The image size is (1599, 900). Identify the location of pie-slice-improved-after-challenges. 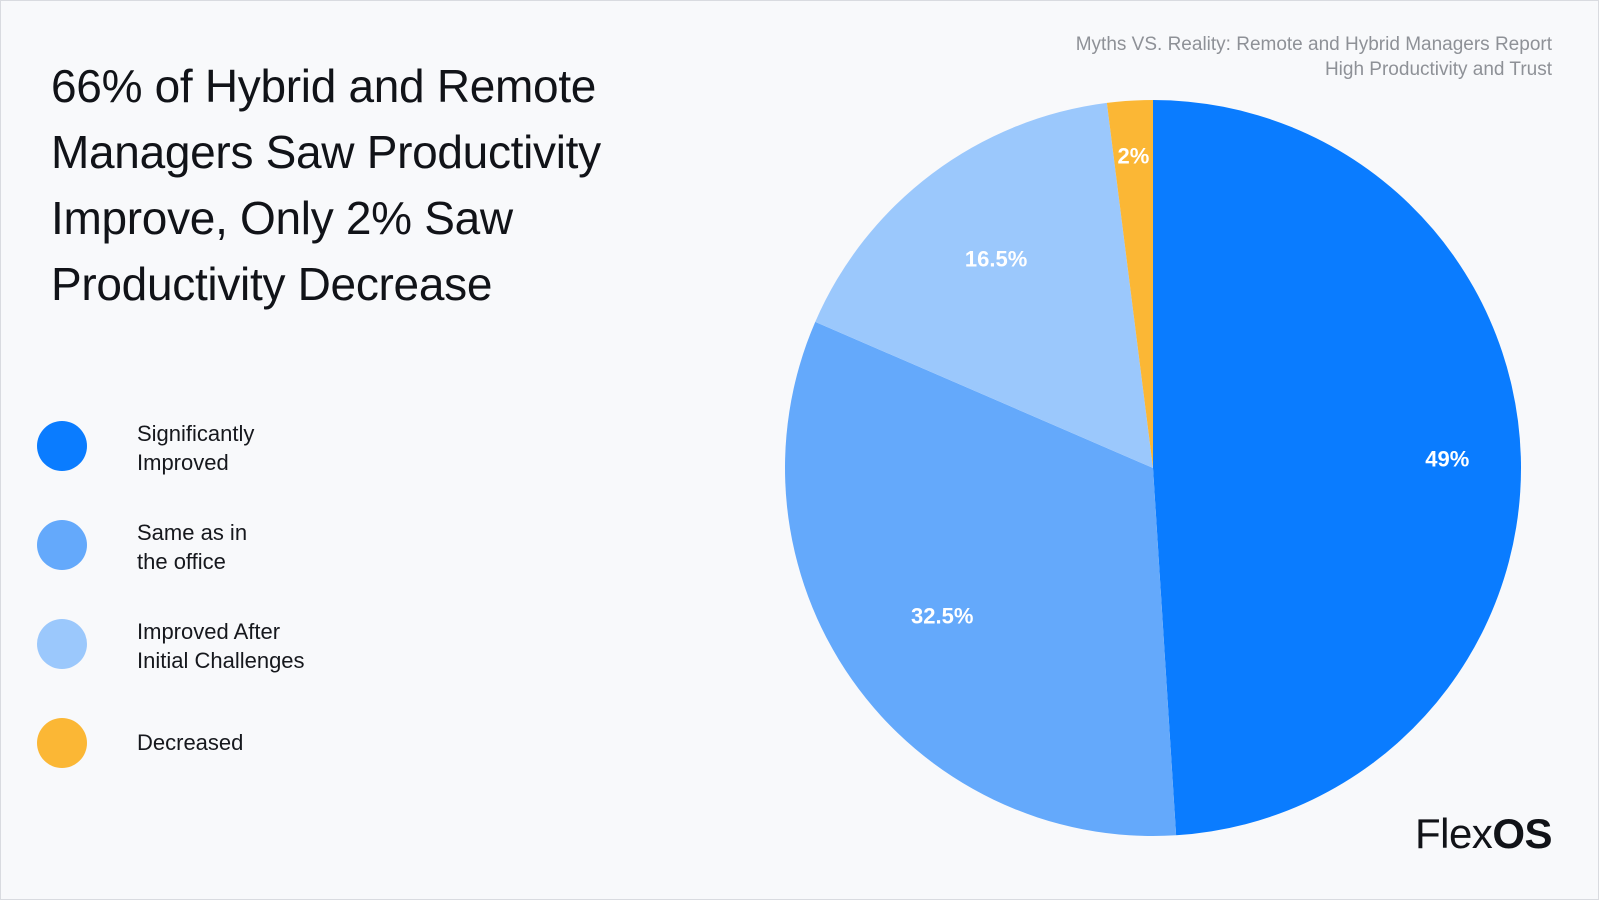
(984, 285).